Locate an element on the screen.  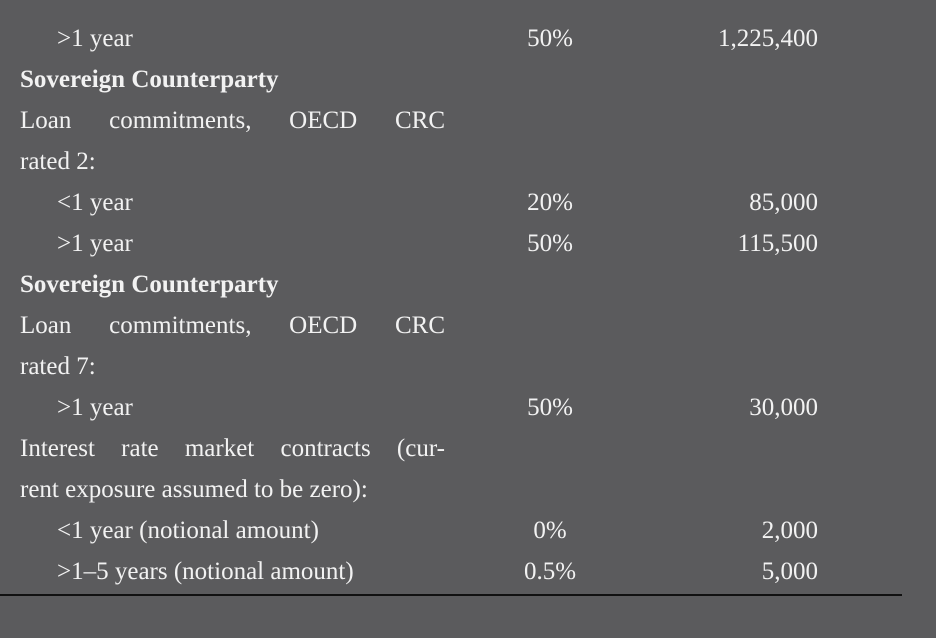
label-line: rent exposure assumed to be zero): is located at coordinates (194, 489).